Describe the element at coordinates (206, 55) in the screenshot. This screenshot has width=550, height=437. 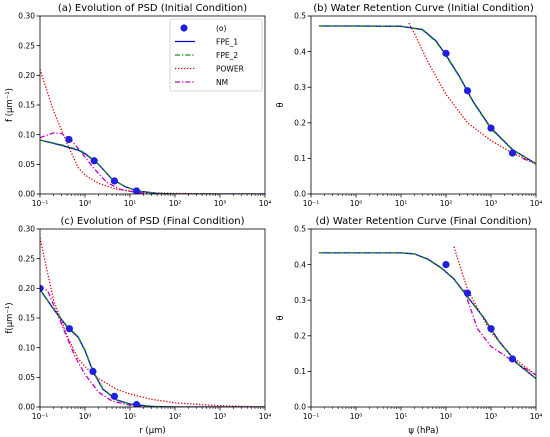
I see `legend-item: FPE_2` at that location.